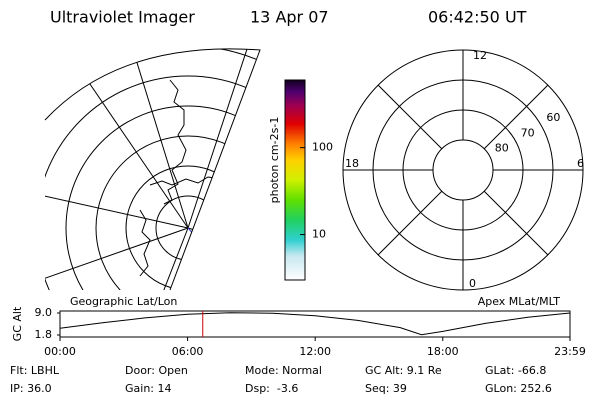  I want to click on colorbar-tick-label: 100, so click(322, 147).